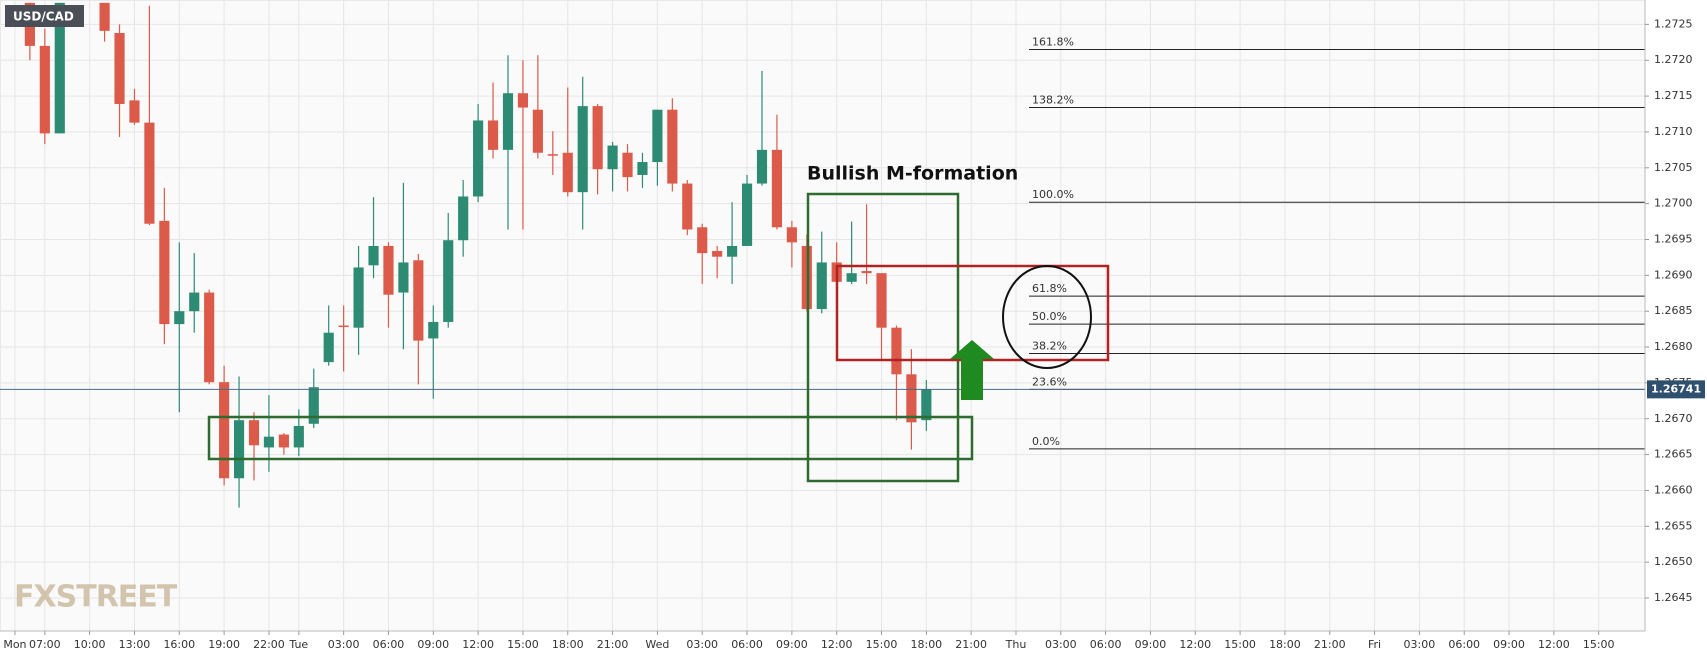 The height and width of the screenshot is (655, 1707). What do you see at coordinates (1673, 310) in the screenshot?
I see `y-tick-label: 1.2685` at bounding box center [1673, 310].